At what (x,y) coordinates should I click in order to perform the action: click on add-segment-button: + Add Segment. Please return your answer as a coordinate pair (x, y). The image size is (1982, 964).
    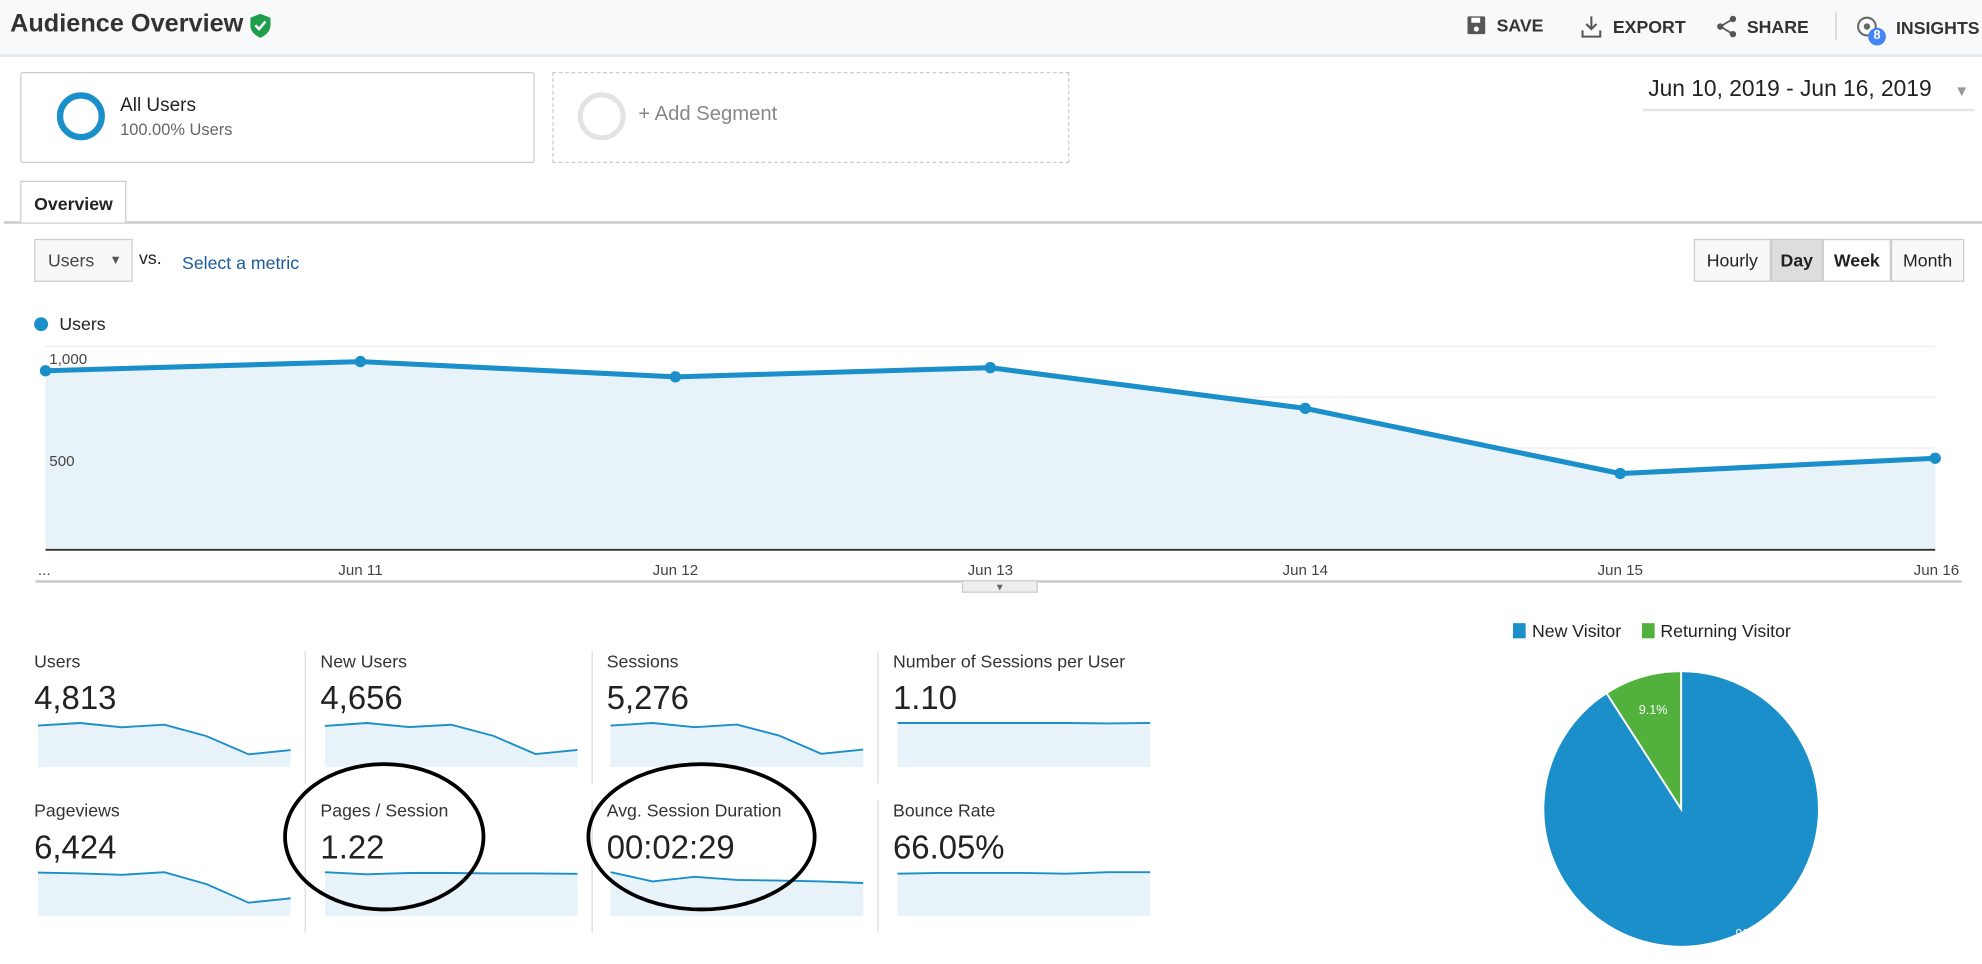
    Looking at the image, I should click on (811, 118).